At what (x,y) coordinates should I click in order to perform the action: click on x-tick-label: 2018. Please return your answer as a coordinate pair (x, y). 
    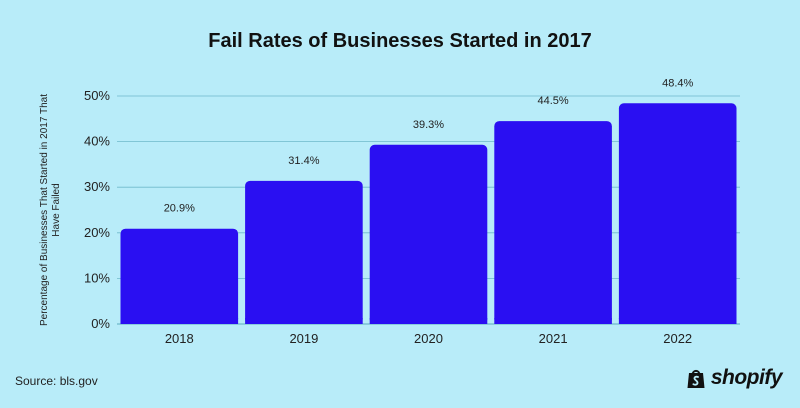
    Looking at the image, I should click on (179, 338).